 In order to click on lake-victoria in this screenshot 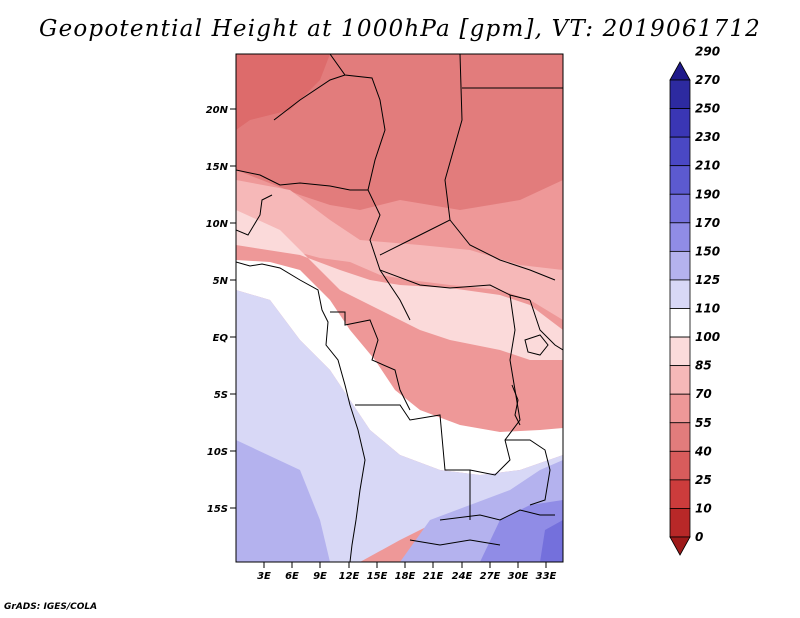, I will do `click(536, 345)`.